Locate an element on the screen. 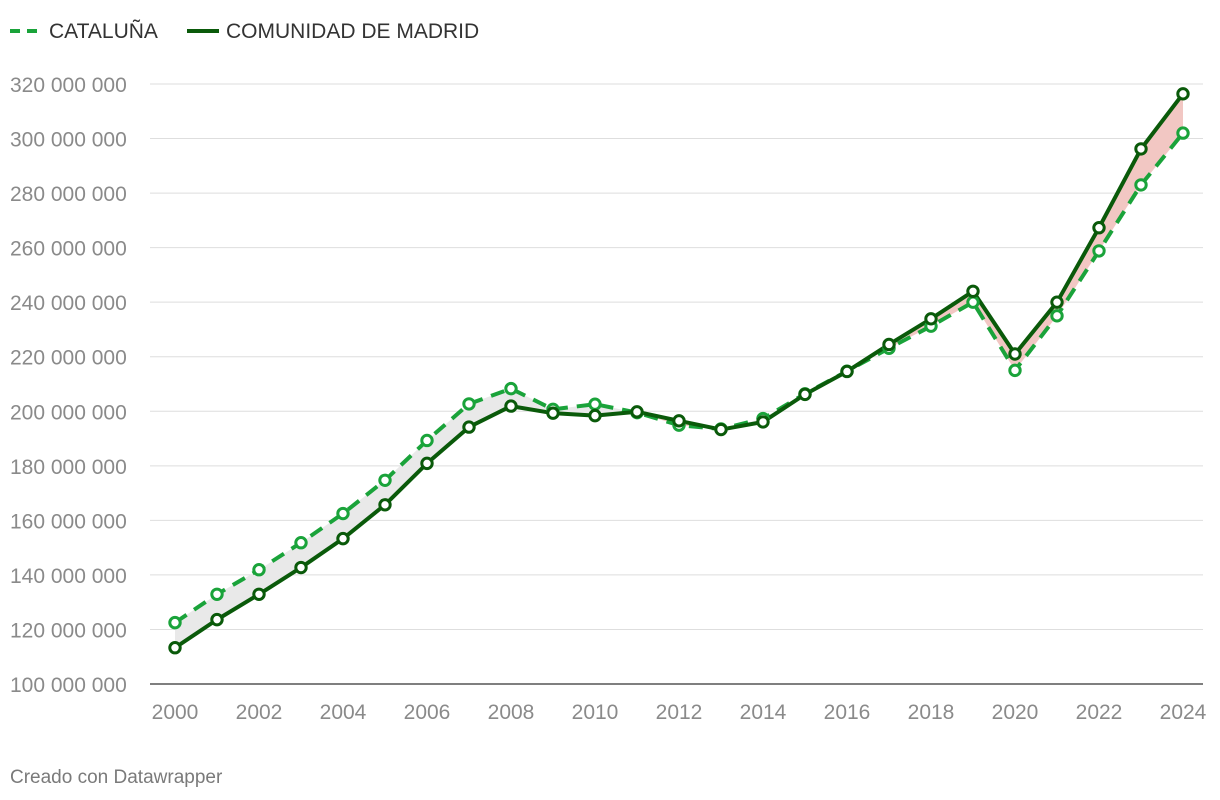  x-tick-label: 2012 is located at coordinates (679, 712).